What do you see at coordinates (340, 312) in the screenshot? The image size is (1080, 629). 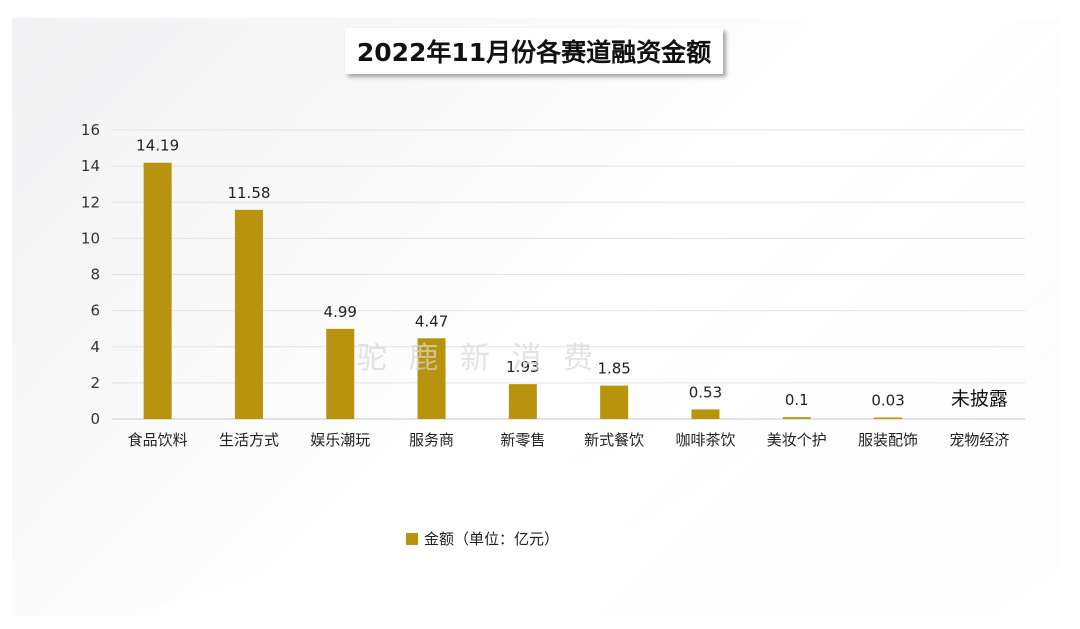 I see `data-label: 4.99` at bounding box center [340, 312].